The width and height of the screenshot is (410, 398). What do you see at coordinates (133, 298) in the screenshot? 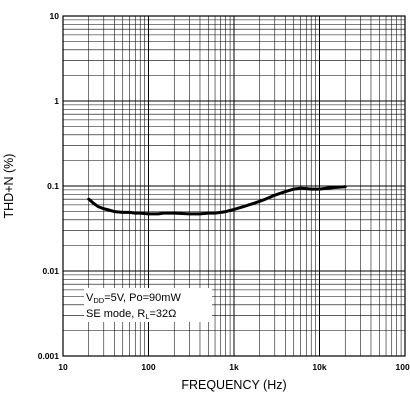
I see `annotation-line-1: VDD=5V, Po=90mW` at bounding box center [133, 298].